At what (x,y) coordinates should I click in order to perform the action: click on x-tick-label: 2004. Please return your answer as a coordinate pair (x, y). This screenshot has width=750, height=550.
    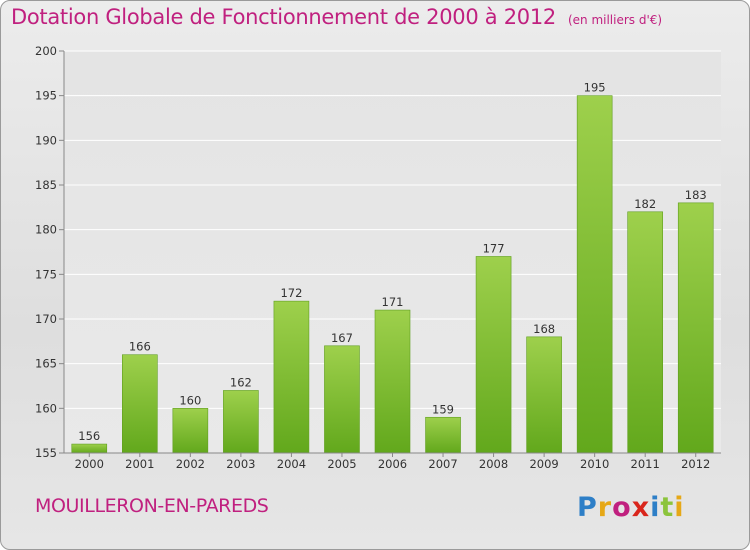
    Looking at the image, I should click on (291, 464).